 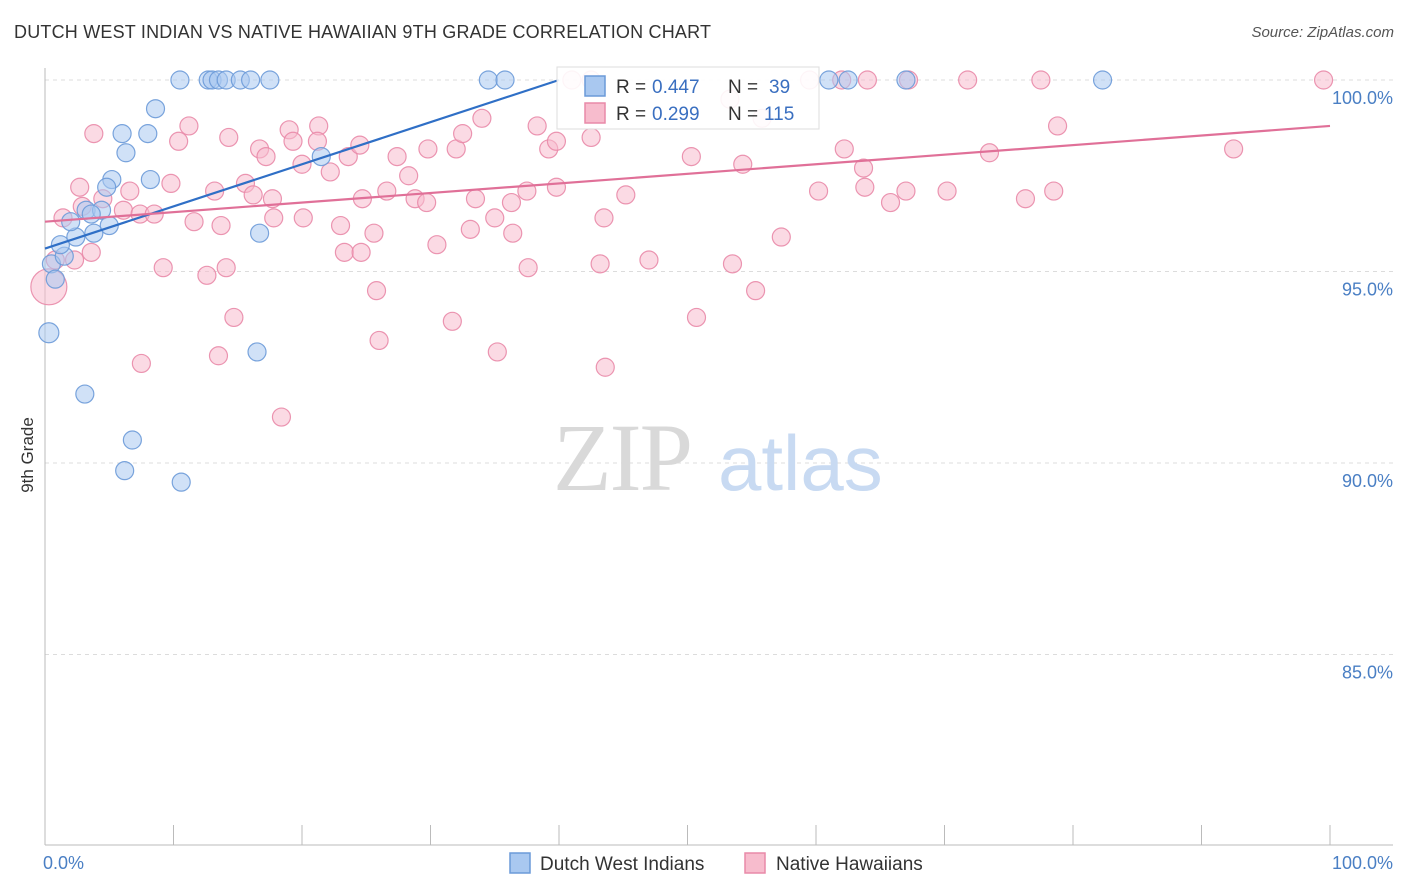 I want to click on stats-legend: R = 0.447 N = 39 R = 0.299 N = 115, so click(x=688, y=98).